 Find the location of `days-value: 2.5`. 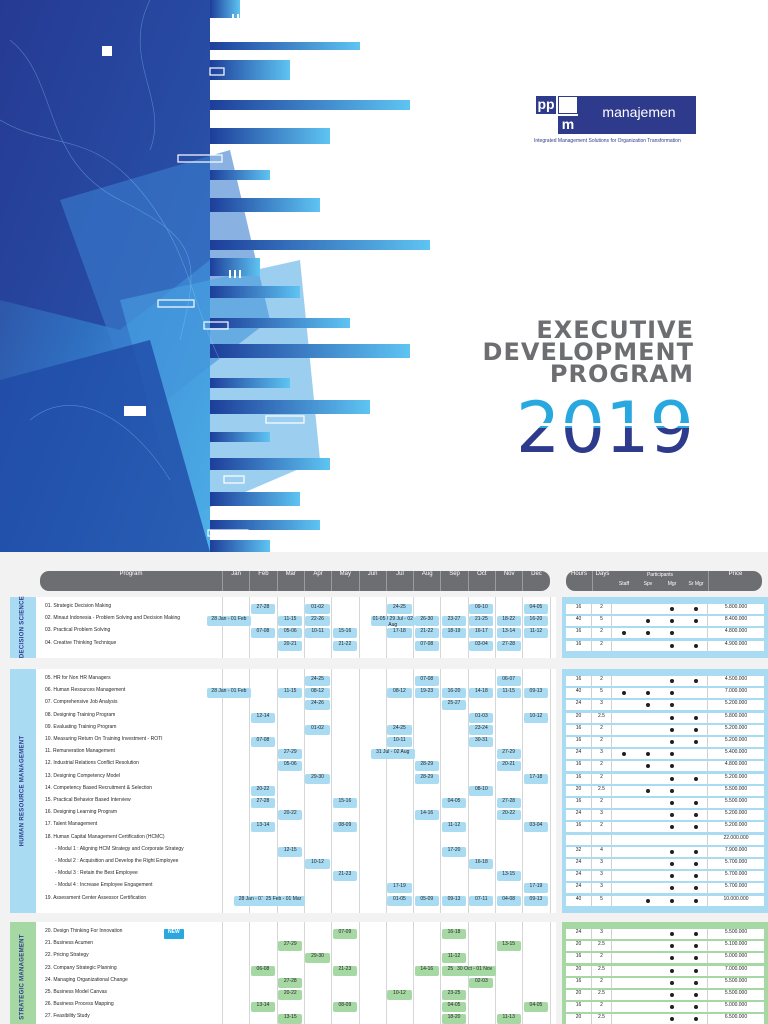

days-value: 2.5 is located at coordinates (602, 790).